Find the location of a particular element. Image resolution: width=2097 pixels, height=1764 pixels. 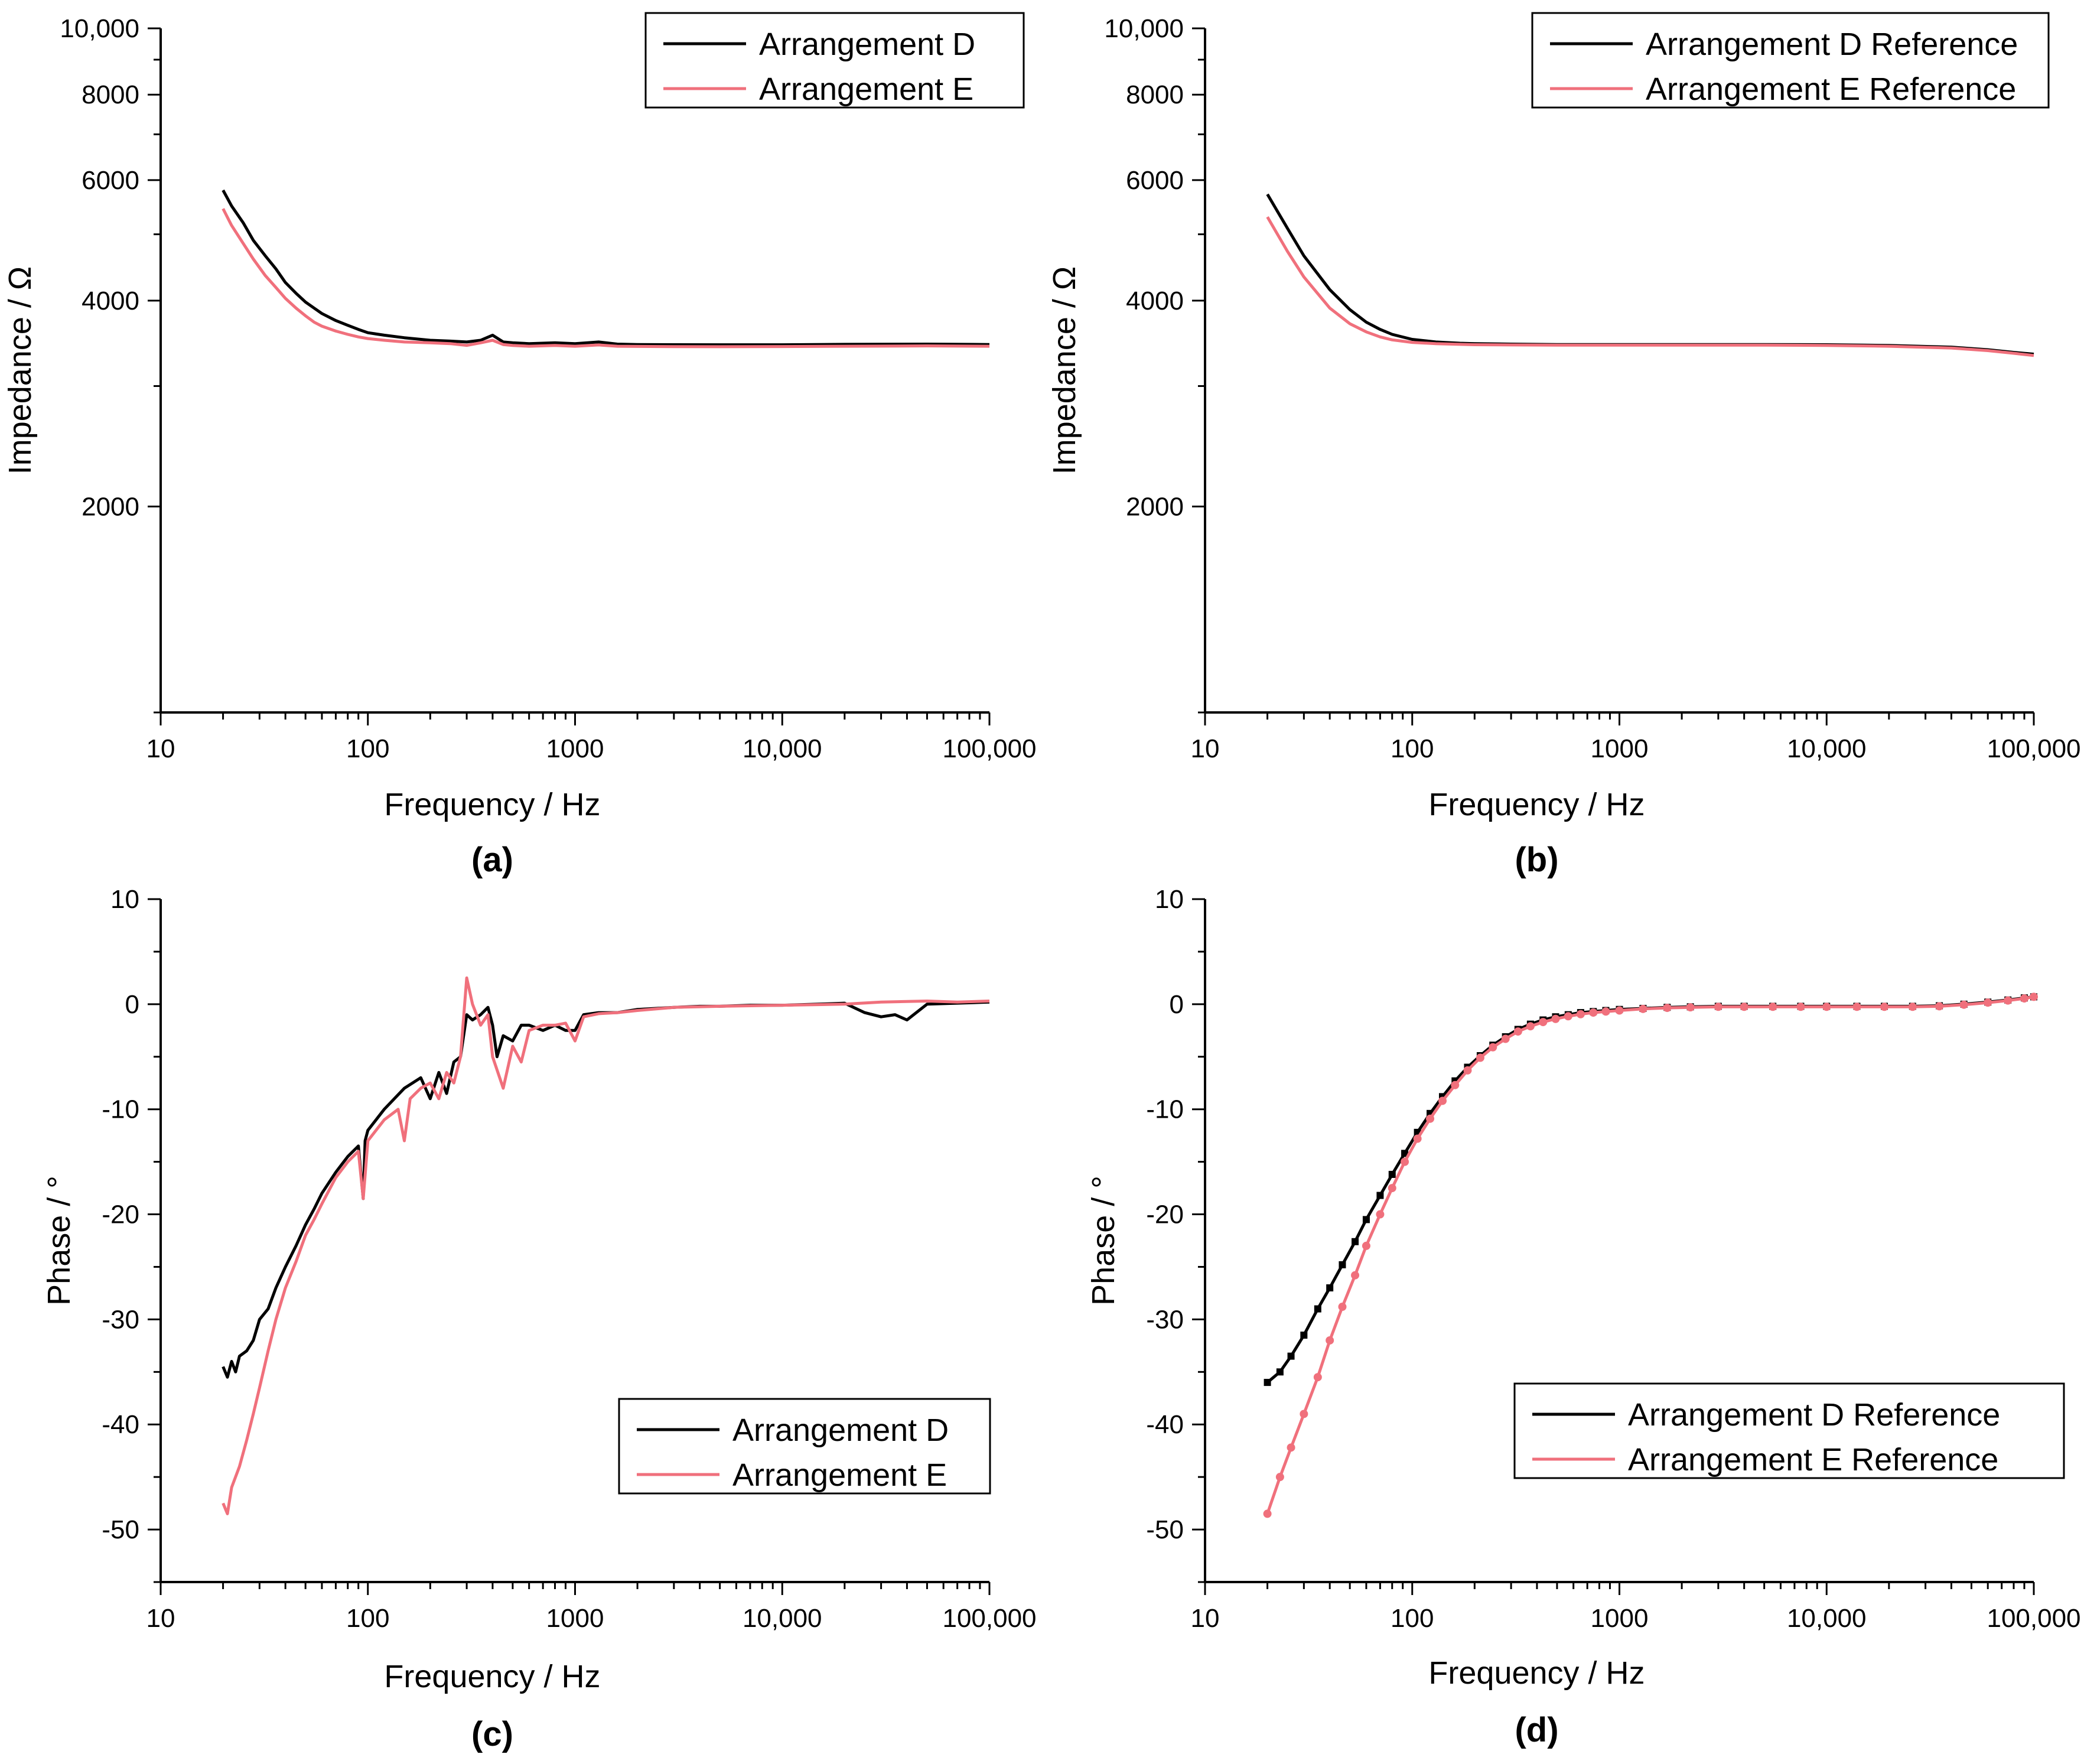

y-tick-label: 0 is located at coordinates (132, 1004).